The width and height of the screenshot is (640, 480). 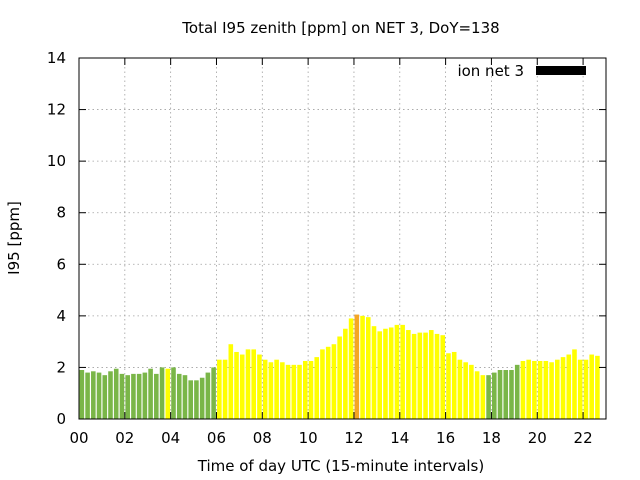 What do you see at coordinates (262, 438) in the screenshot?
I see `x-tick-label: 08` at bounding box center [262, 438].